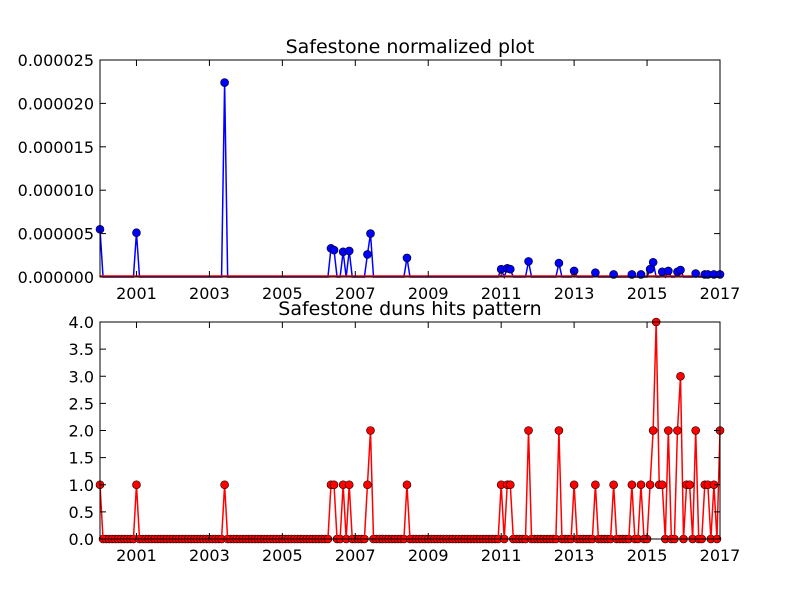 The height and width of the screenshot is (600, 800). I want to click on normalized-x-tick-label: 2009, so click(428, 293).